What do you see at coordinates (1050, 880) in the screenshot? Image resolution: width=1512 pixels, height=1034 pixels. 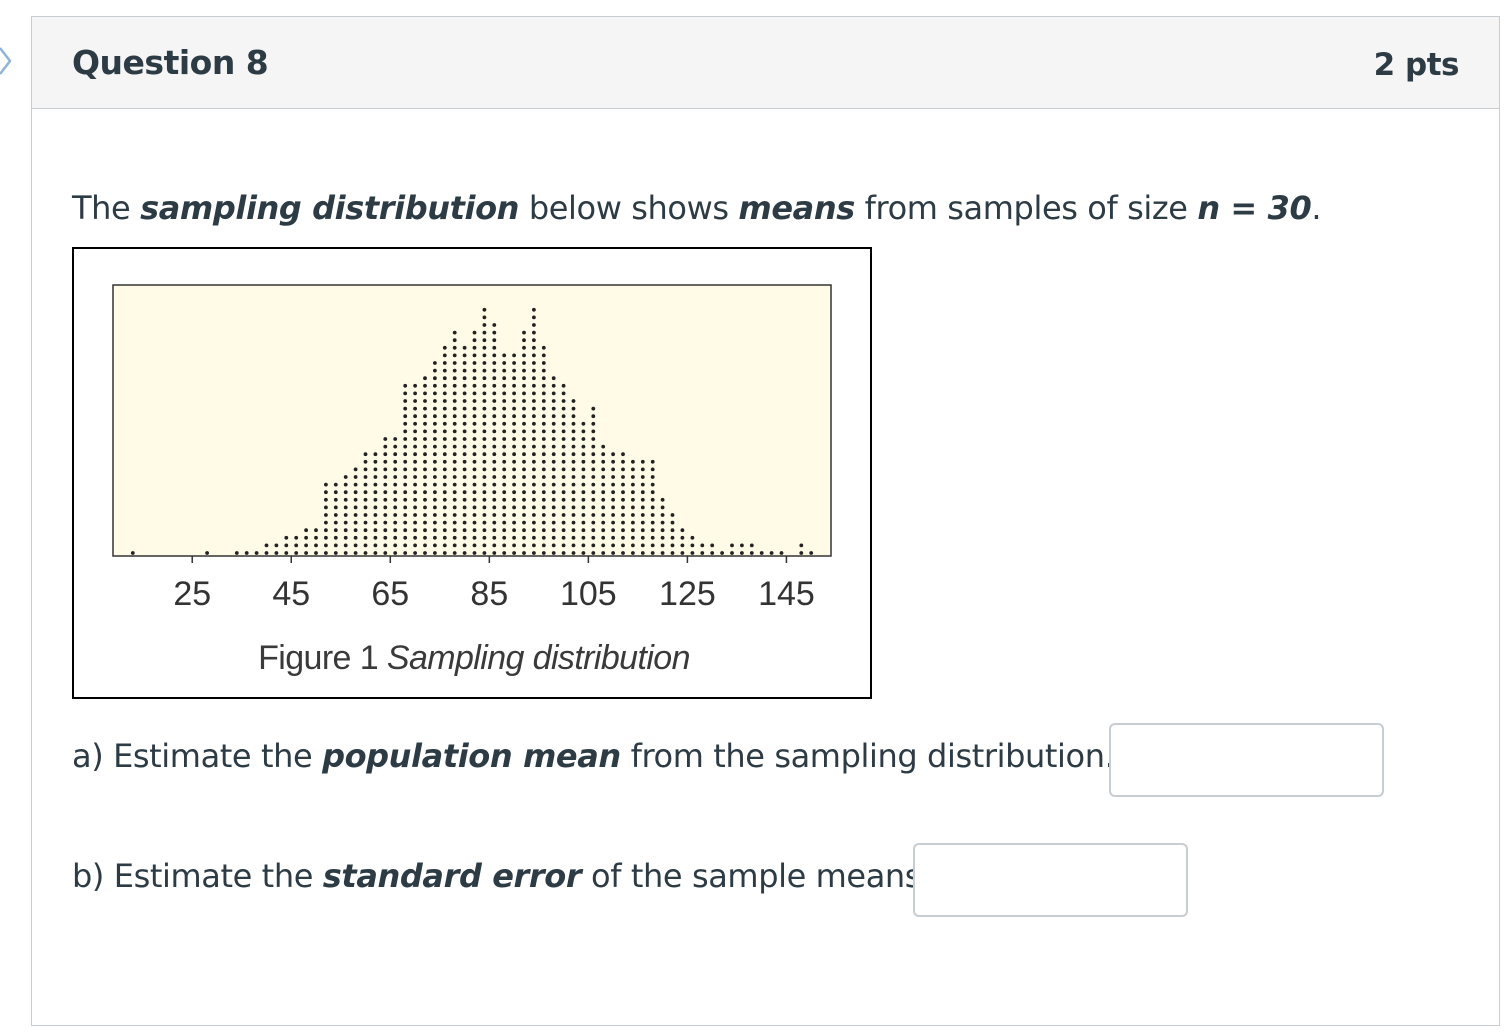 I see `part-b-answer-input` at bounding box center [1050, 880].